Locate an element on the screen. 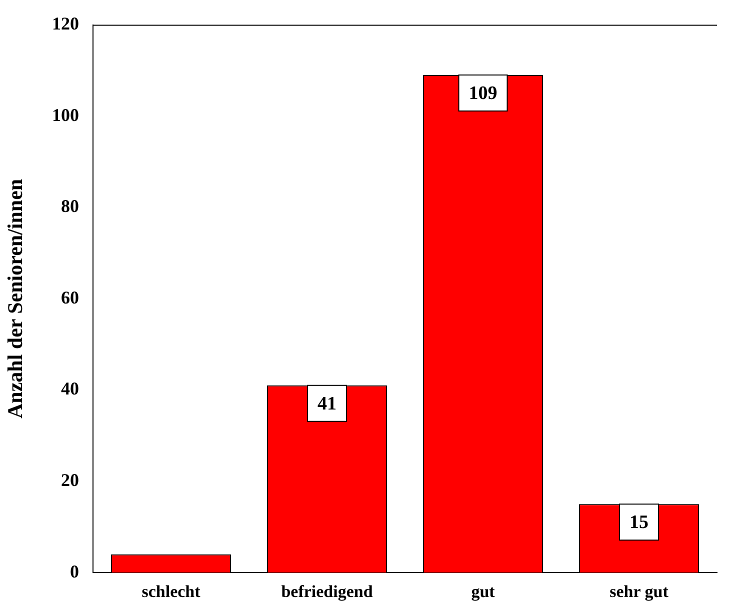 This screenshot has height=613, width=732. y-tick-label: 120 is located at coordinates (65, 23).